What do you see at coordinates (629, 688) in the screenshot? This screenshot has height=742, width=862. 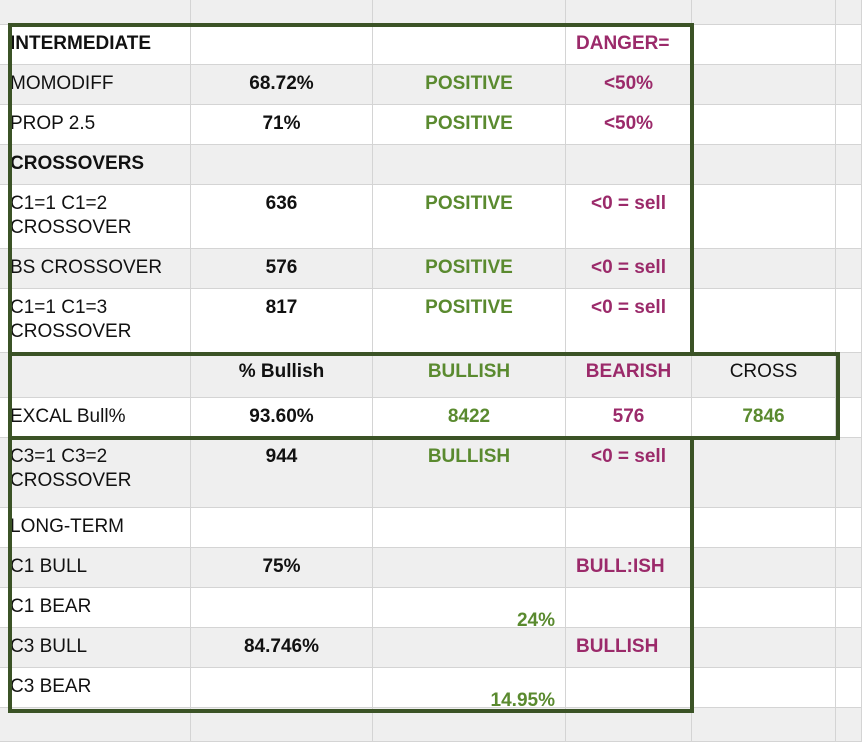 I see `cell-r15-d` at bounding box center [629, 688].